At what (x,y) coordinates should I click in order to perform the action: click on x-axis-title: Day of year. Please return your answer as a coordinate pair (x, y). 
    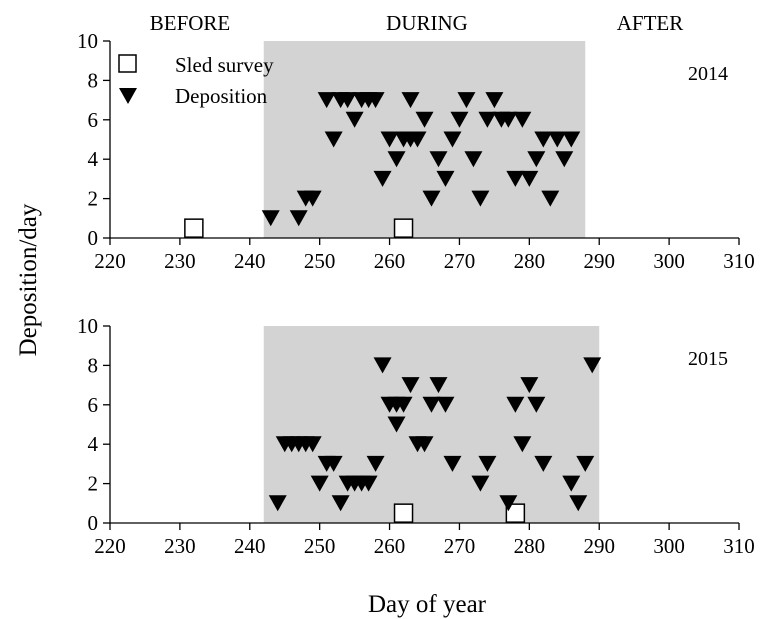
    Looking at the image, I should click on (427, 604).